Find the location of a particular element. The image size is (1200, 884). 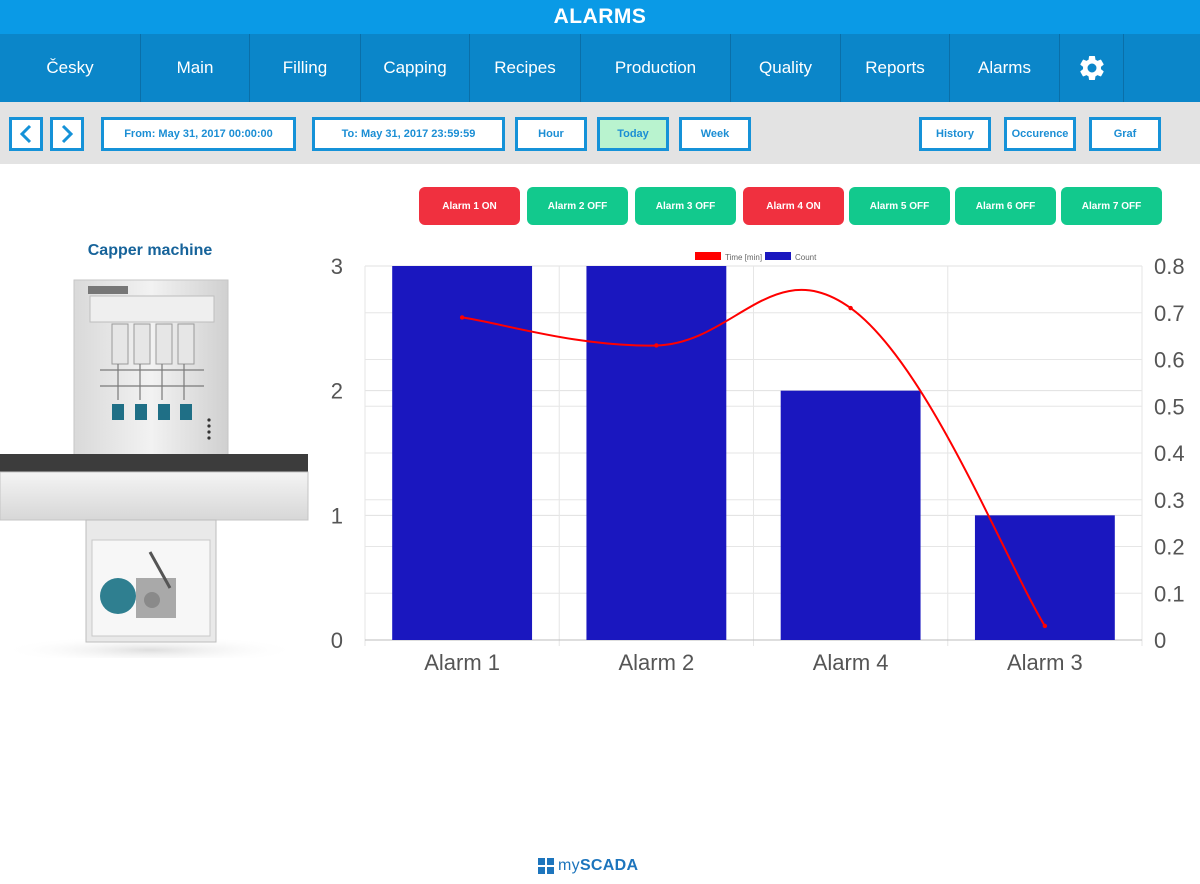

y-tick-label: 0 is located at coordinates (337, 640).